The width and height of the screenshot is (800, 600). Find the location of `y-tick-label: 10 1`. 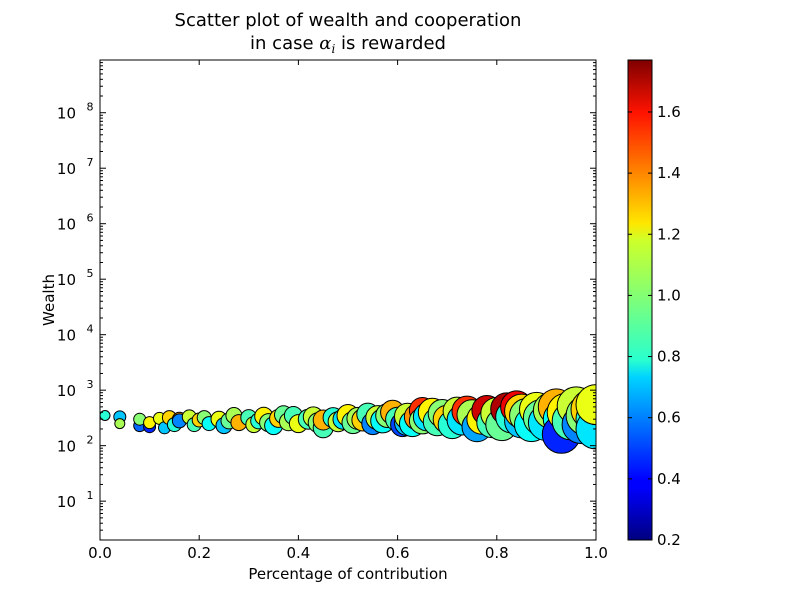

y-tick-label: 10 1 is located at coordinates (75, 500).